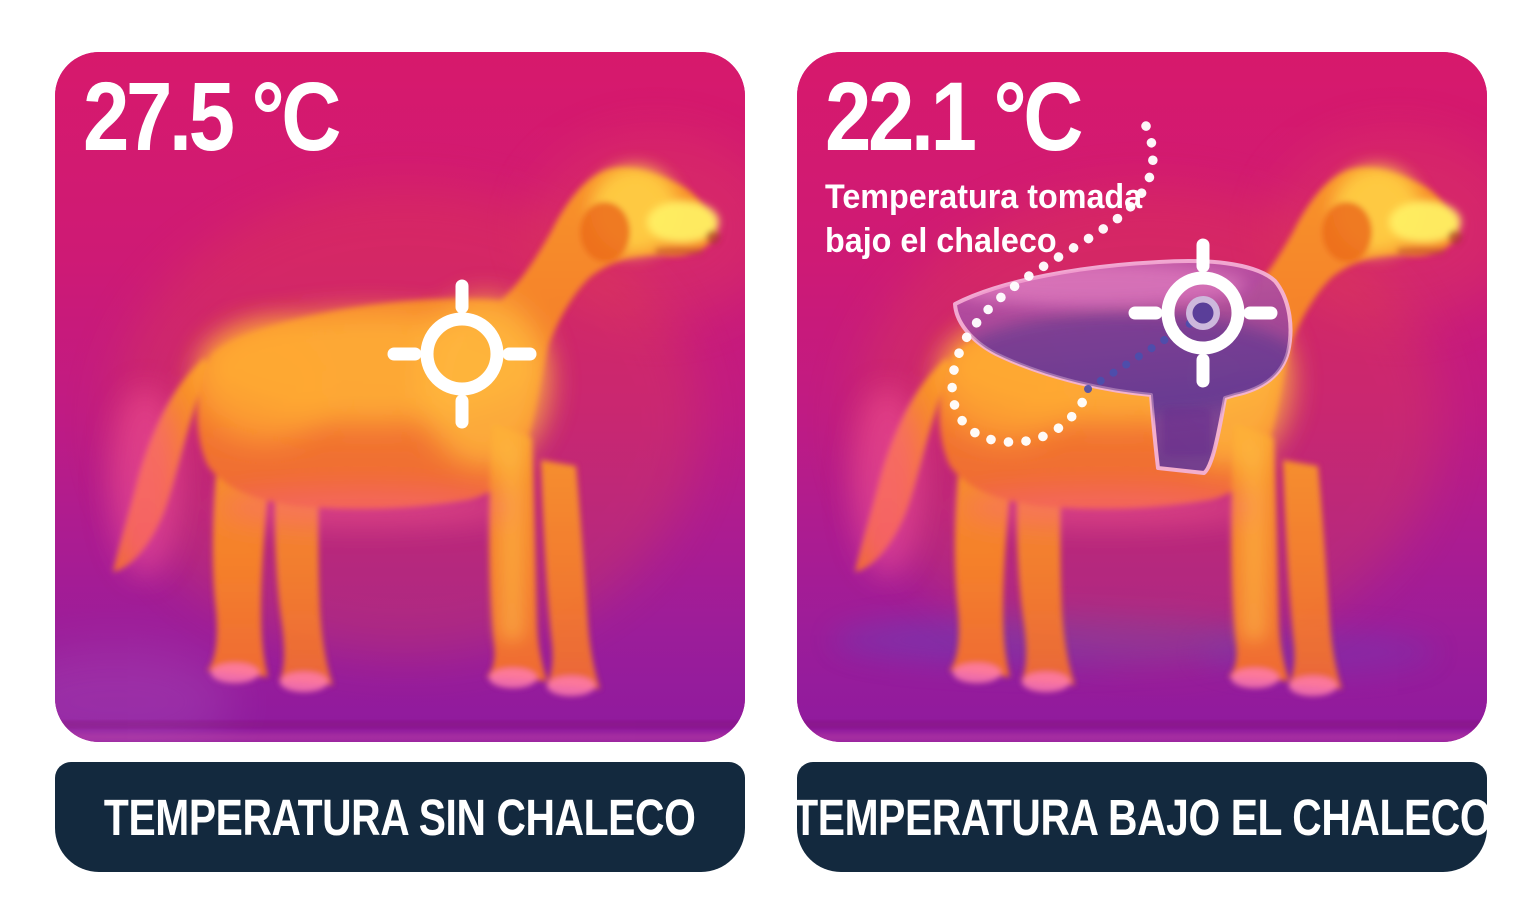 This screenshot has width=1538, height=918. What do you see at coordinates (983, 219) in the screenshot?
I see `annotation-text: Temperatura tomada bajo el chaleco` at bounding box center [983, 219].